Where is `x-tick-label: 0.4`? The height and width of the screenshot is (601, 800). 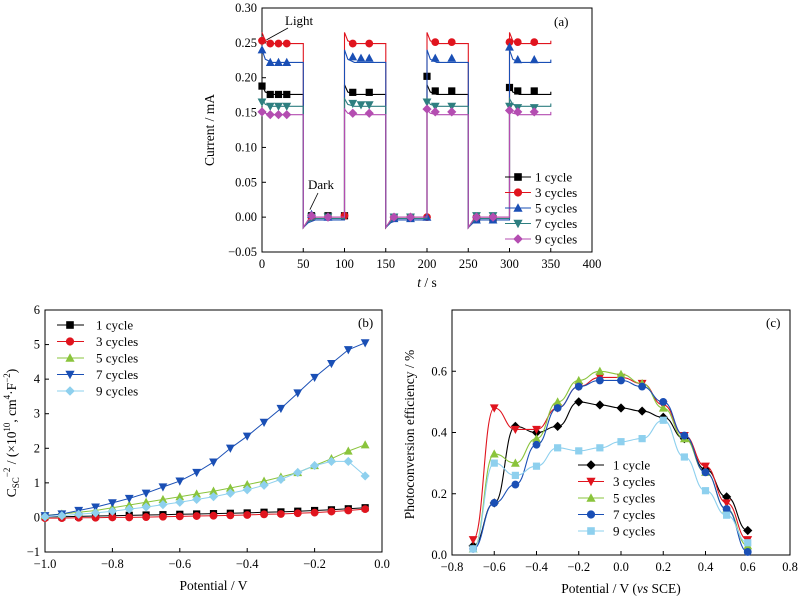
x-tick-label: 0.4 is located at coordinates (706, 567).